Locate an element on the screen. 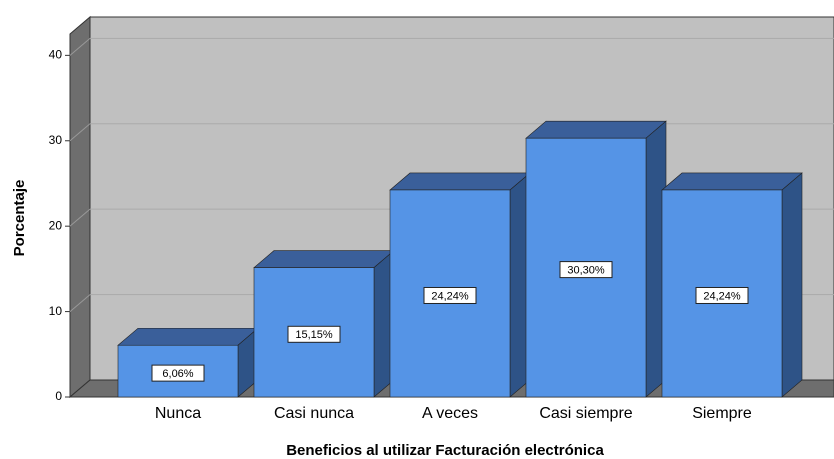 Image resolution: width=834 pixels, height=459 pixels. y-axis-title: Porcentaje is located at coordinates (19, 218).